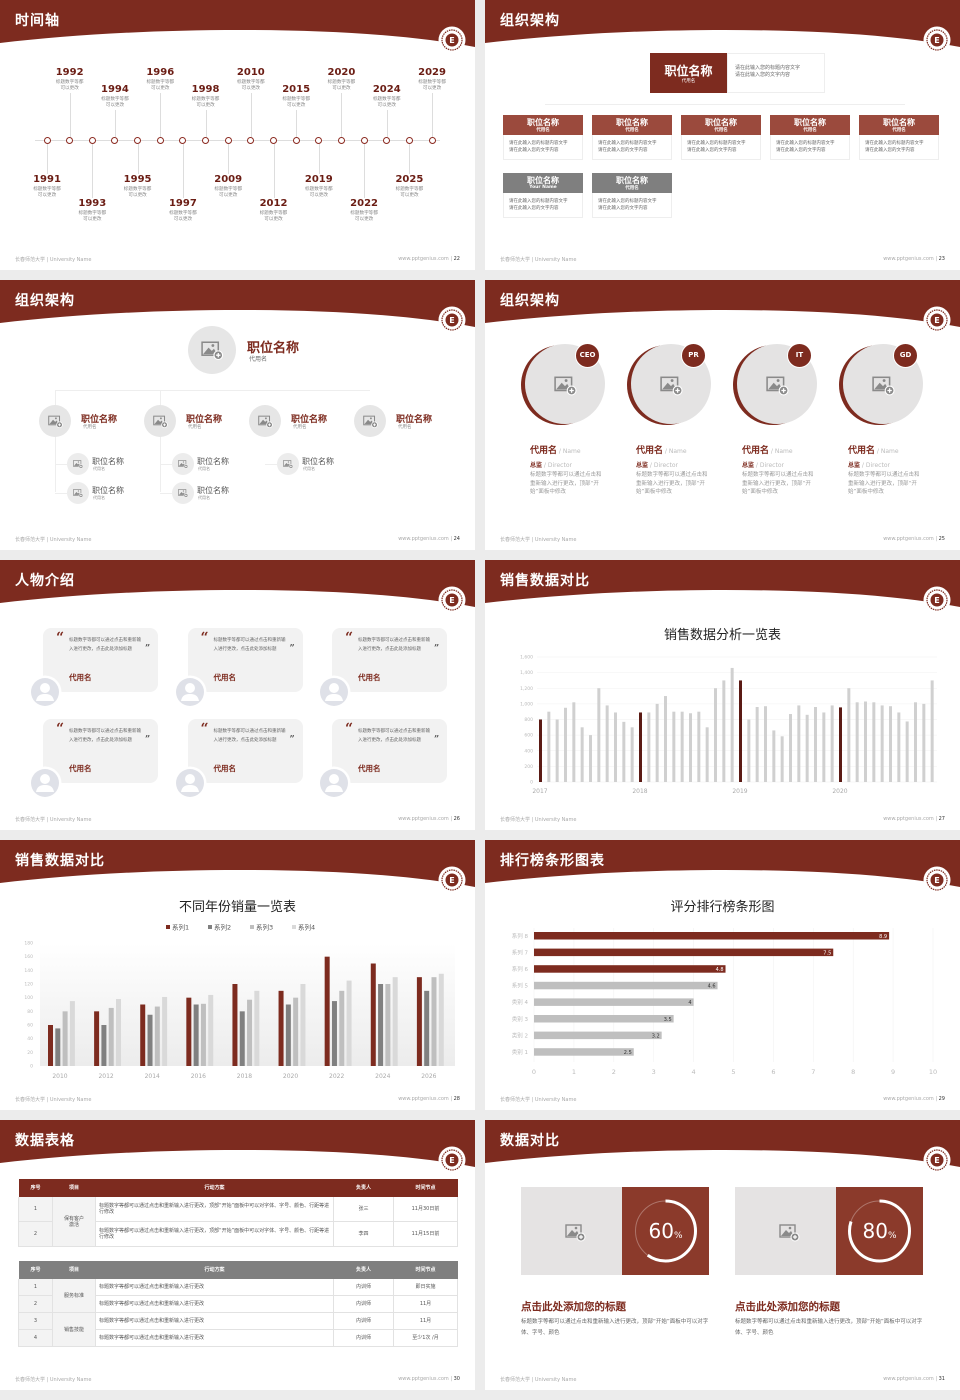  I want to click on logo-mark: E, so click(936, 1160).